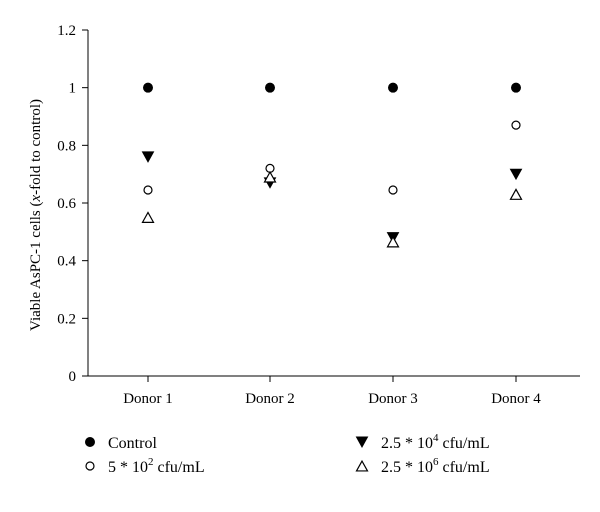 The height and width of the screenshot is (512, 600). What do you see at coordinates (66, 204) in the screenshot?
I see `y-tick-label: 0.6` at bounding box center [66, 204].